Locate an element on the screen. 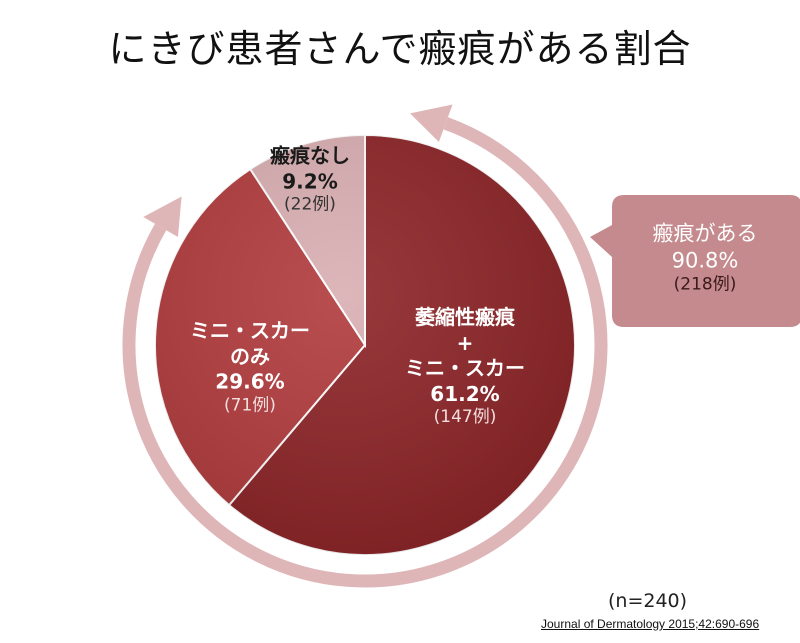 This screenshot has width=800, height=643. slice-count: (71例) is located at coordinates (250, 405).